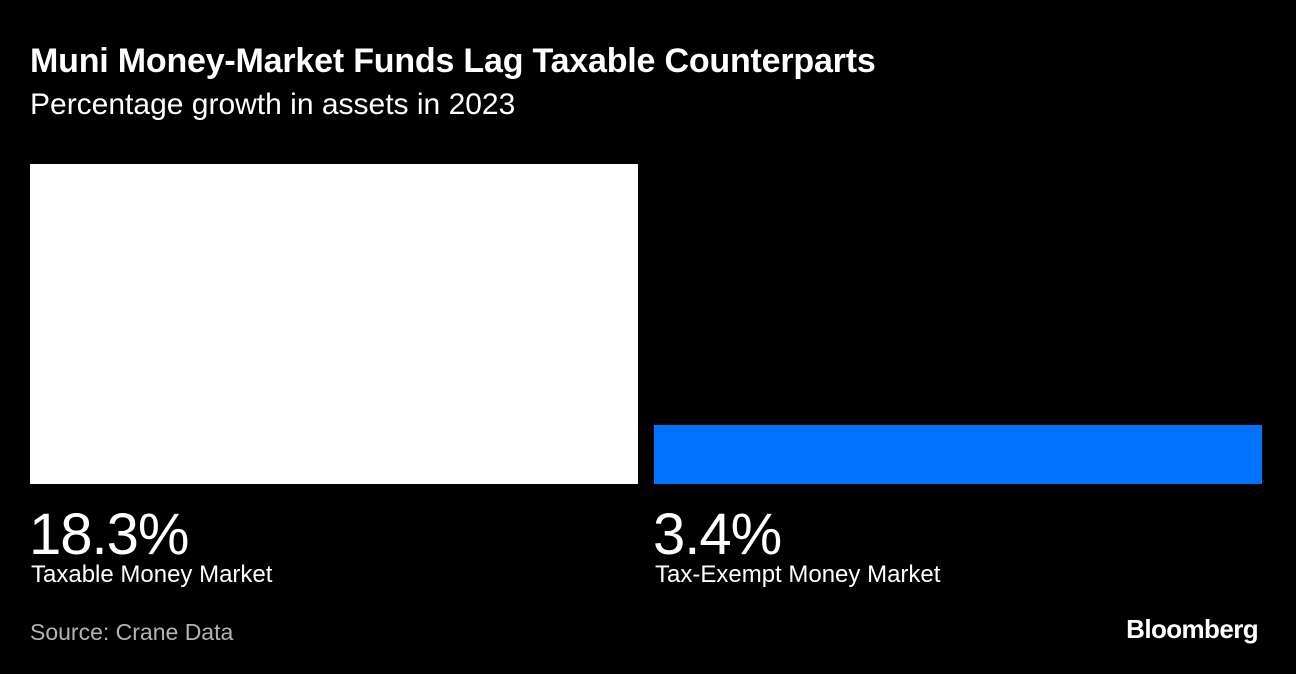 This screenshot has width=1296, height=674. What do you see at coordinates (1192, 629) in the screenshot?
I see `bloomberg-logo: Bloomberg` at bounding box center [1192, 629].